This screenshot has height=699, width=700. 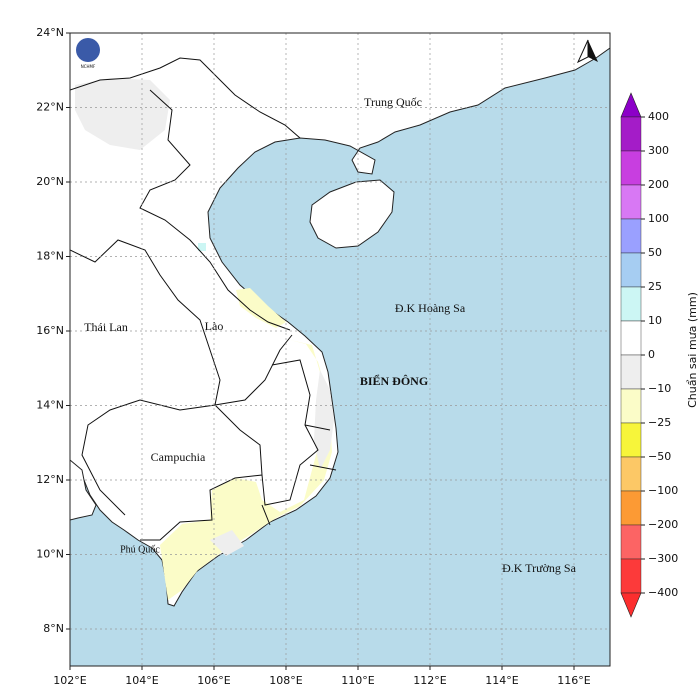 What do you see at coordinates (50, 330) in the screenshot?
I see `lat-label: 16°N` at bounding box center [50, 330].